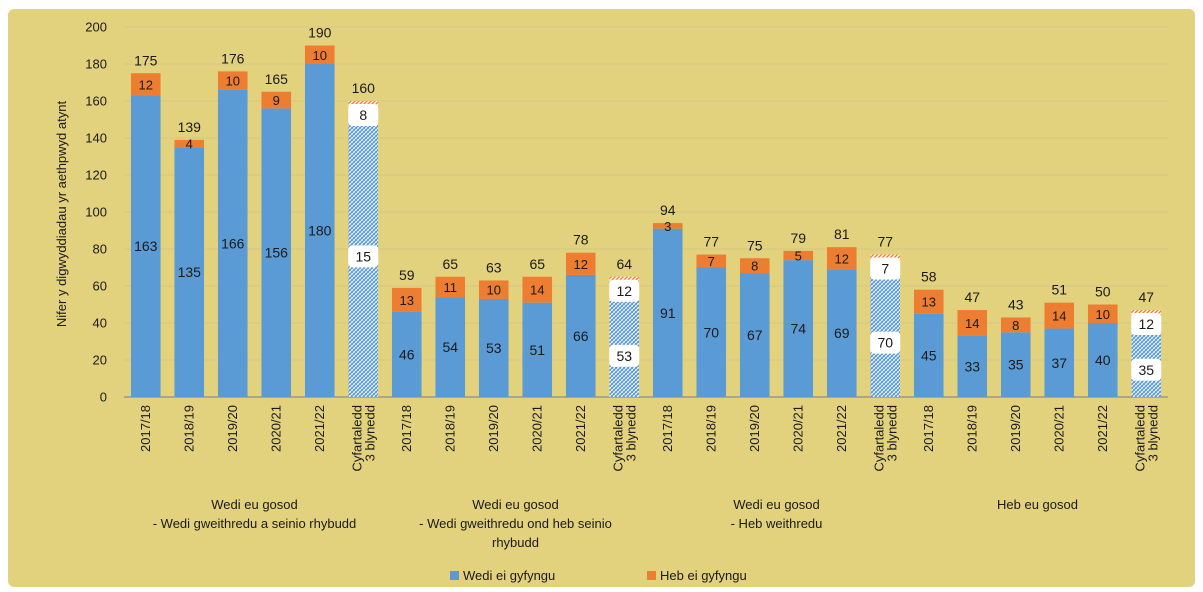  What do you see at coordinates (233, 243) in the screenshot?
I see `data-label-g0-2019-20-wedi-ei-gyfyngu: 166` at bounding box center [233, 243].